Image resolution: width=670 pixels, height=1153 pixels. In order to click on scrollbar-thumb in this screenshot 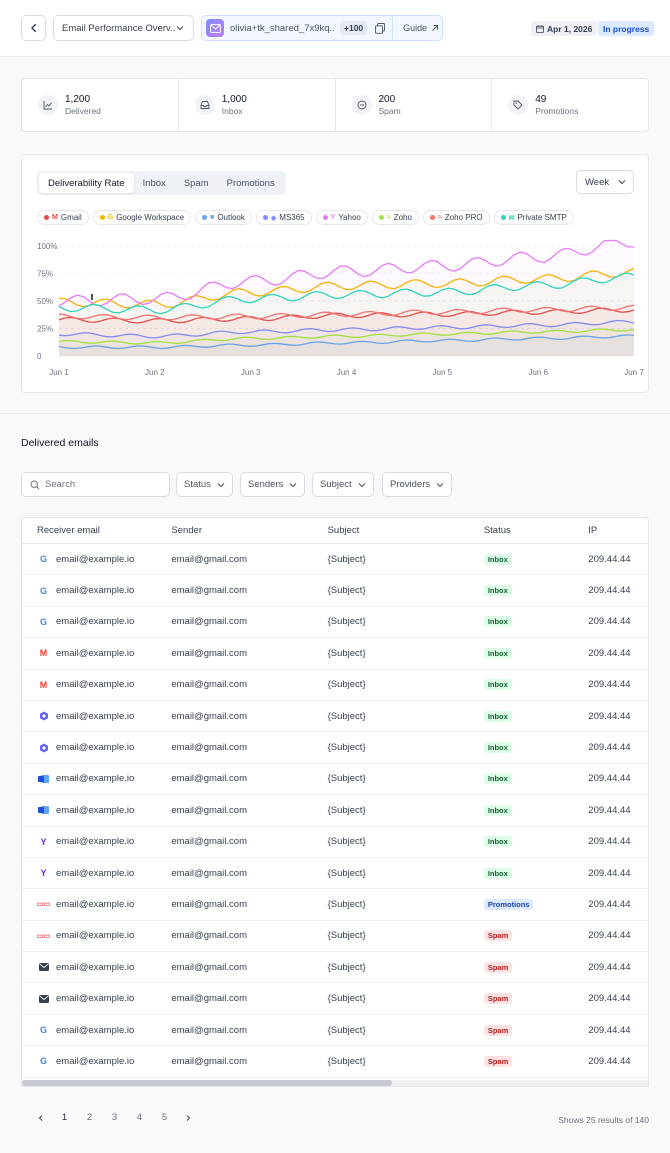, I will do `click(207, 1083)`.